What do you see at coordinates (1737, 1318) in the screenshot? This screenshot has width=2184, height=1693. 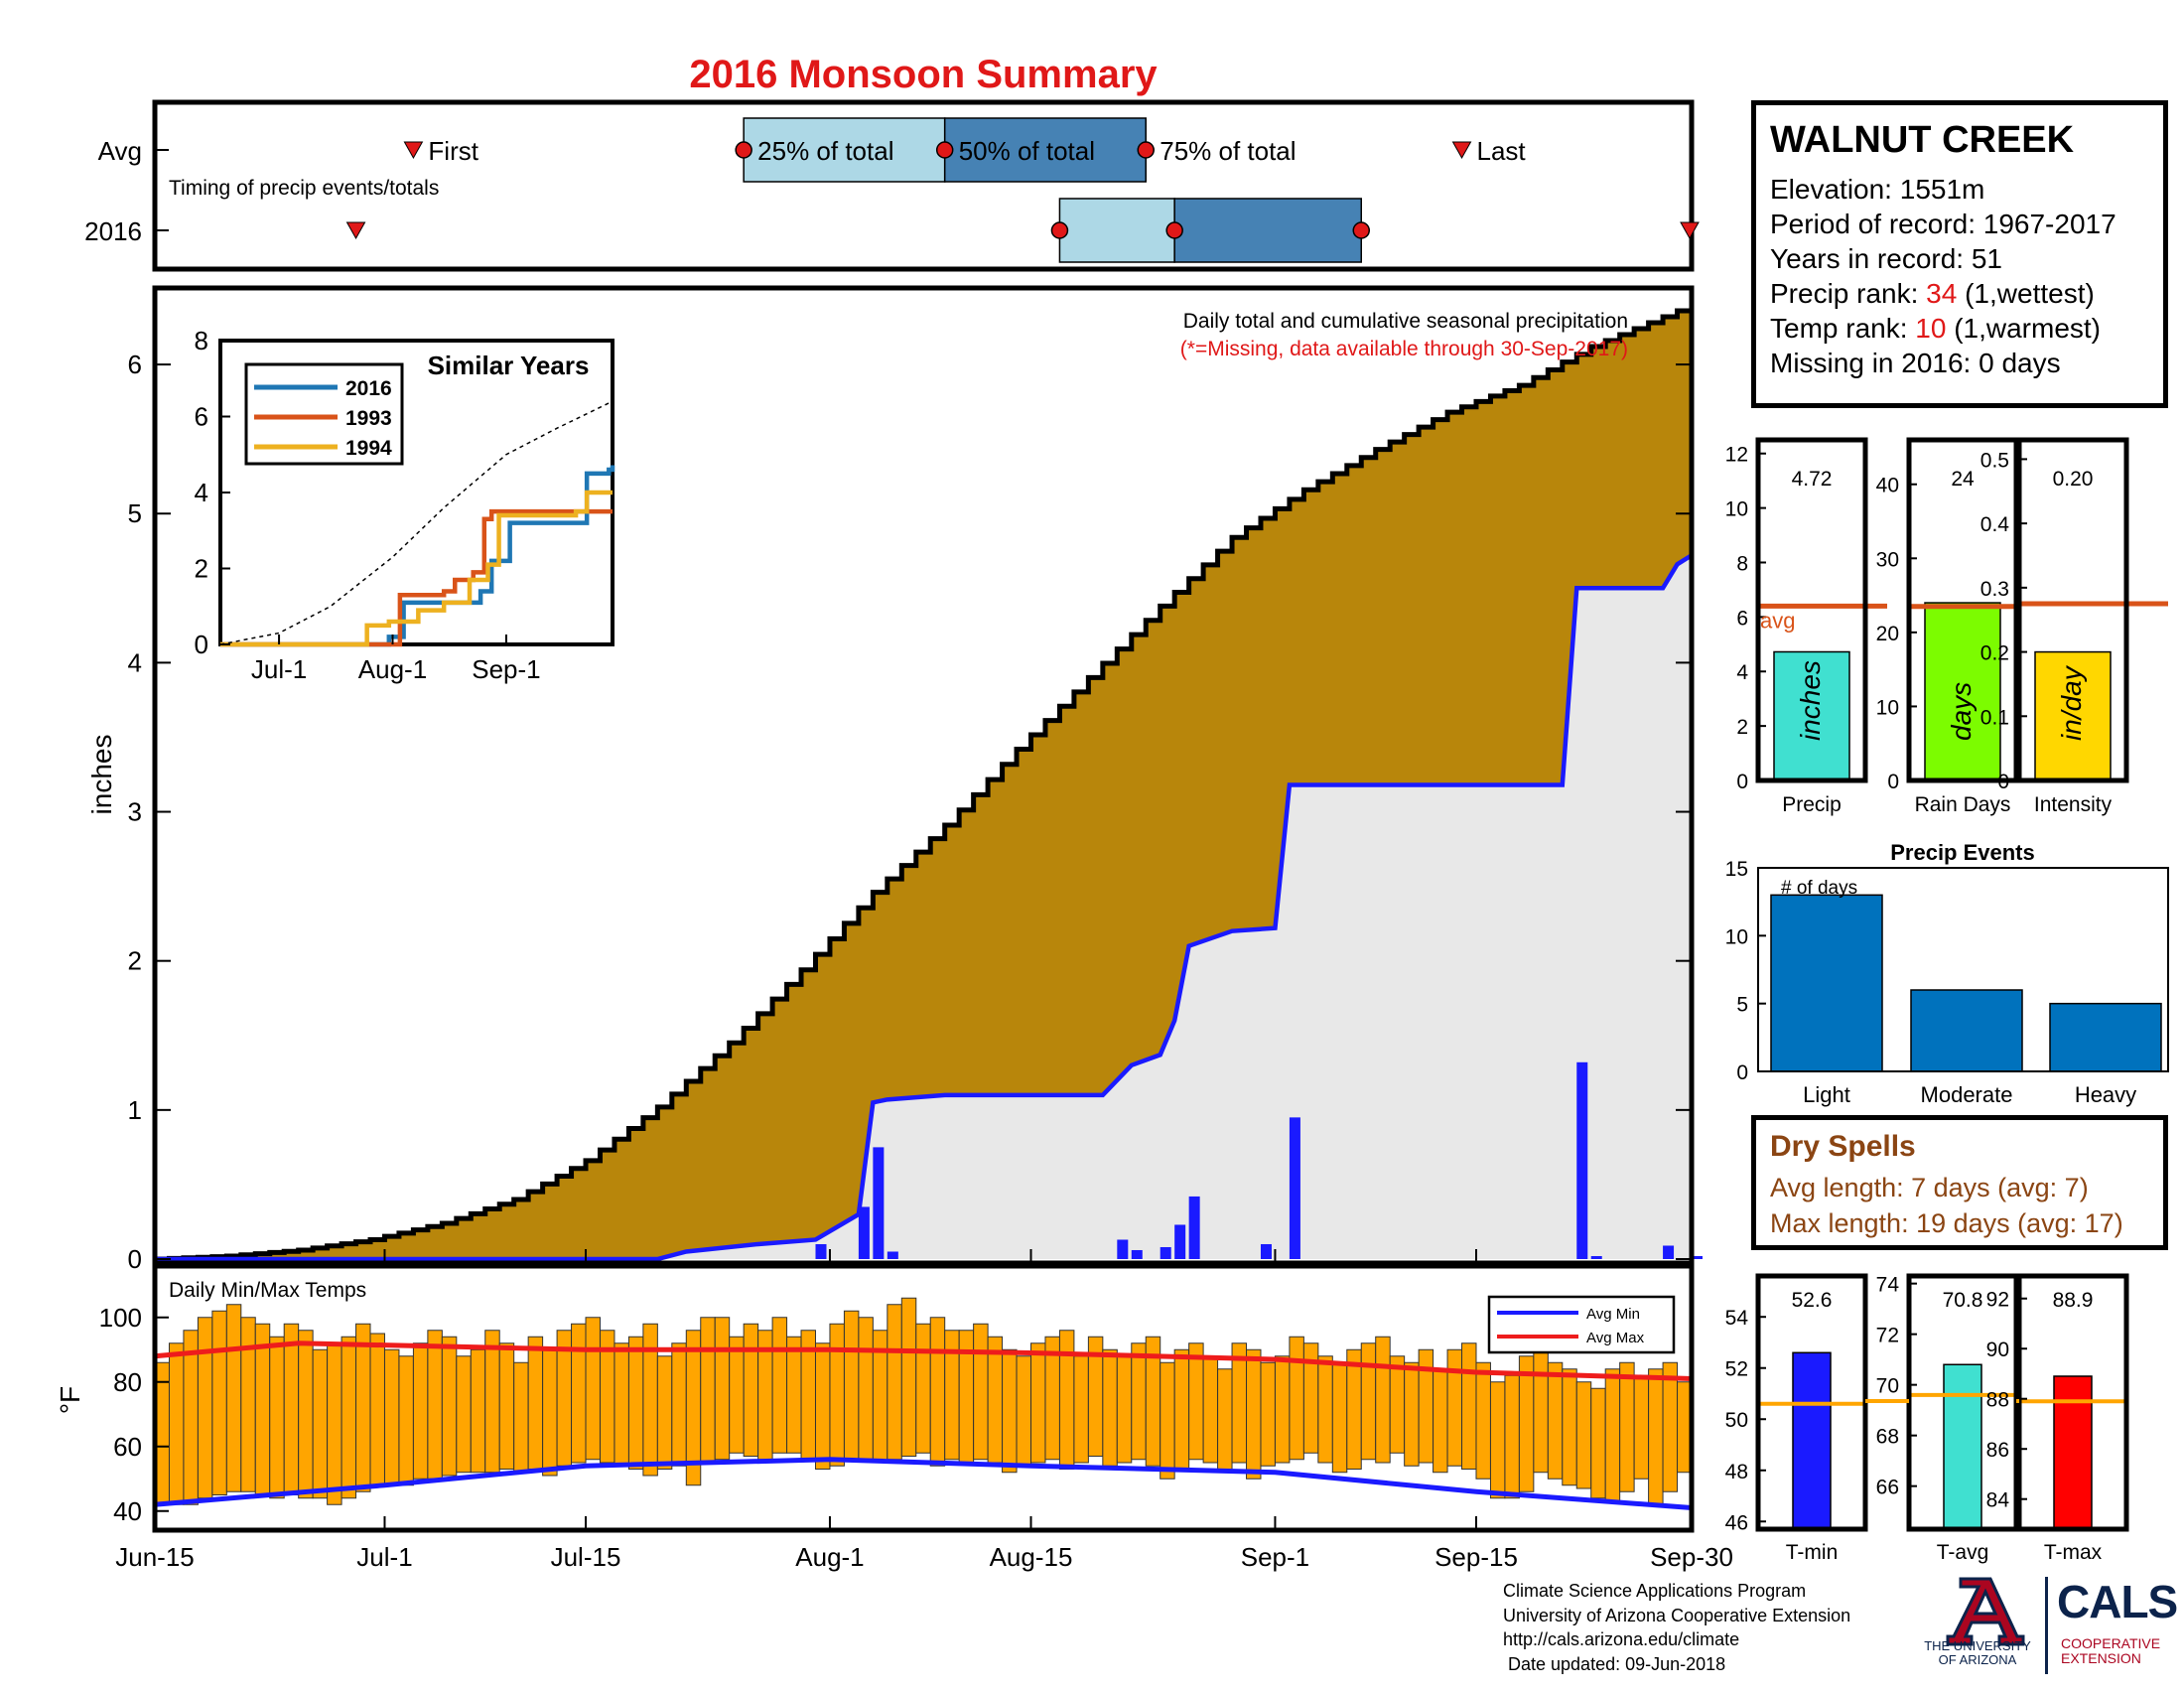 I see `temp-ytick-label-tmin-54: 54` at bounding box center [1737, 1318].